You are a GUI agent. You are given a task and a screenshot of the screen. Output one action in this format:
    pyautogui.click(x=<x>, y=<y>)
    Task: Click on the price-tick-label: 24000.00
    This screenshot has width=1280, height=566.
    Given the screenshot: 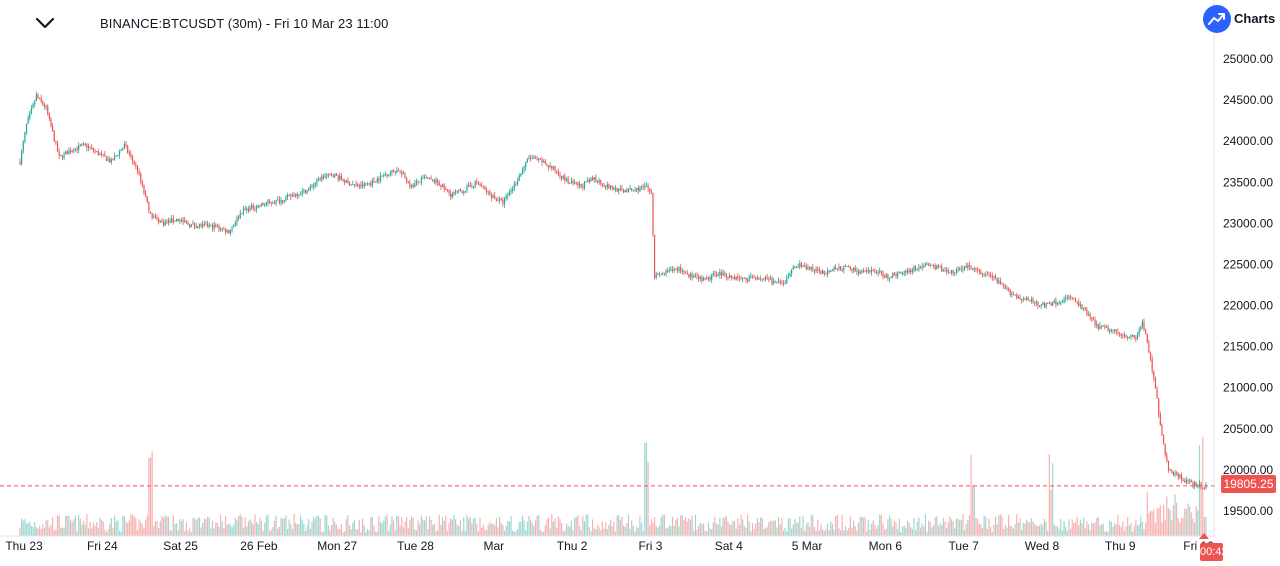 What is the action you would take?
    pyautogui.click(x=1248, y=141)
    